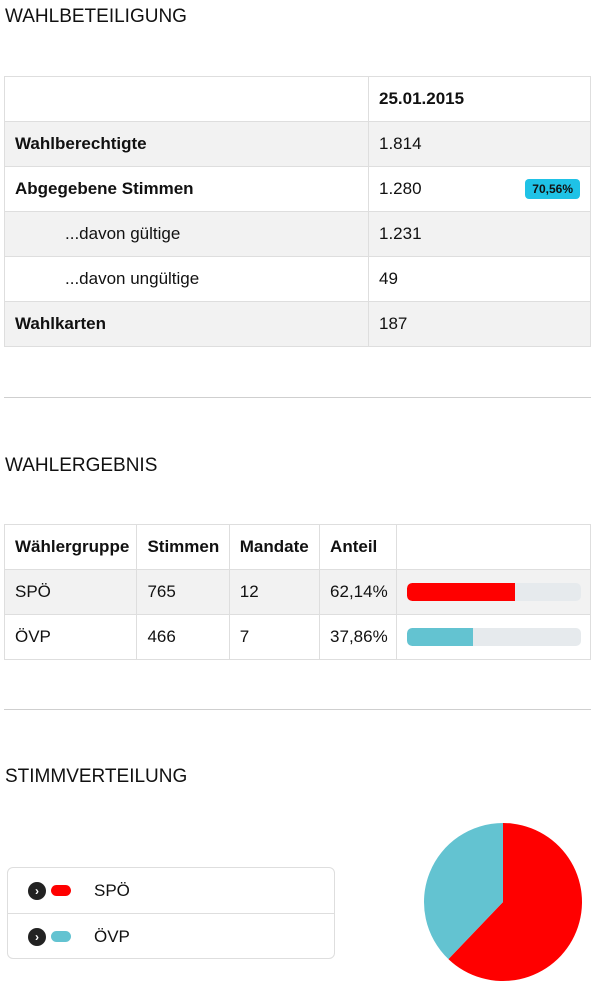 Image resolution: width=601 pixels, height=987 pixels. What do you see at coordinates (183, 637) in the screenshot?
I see `party-votes: 466` at bounding box center [183, 637].